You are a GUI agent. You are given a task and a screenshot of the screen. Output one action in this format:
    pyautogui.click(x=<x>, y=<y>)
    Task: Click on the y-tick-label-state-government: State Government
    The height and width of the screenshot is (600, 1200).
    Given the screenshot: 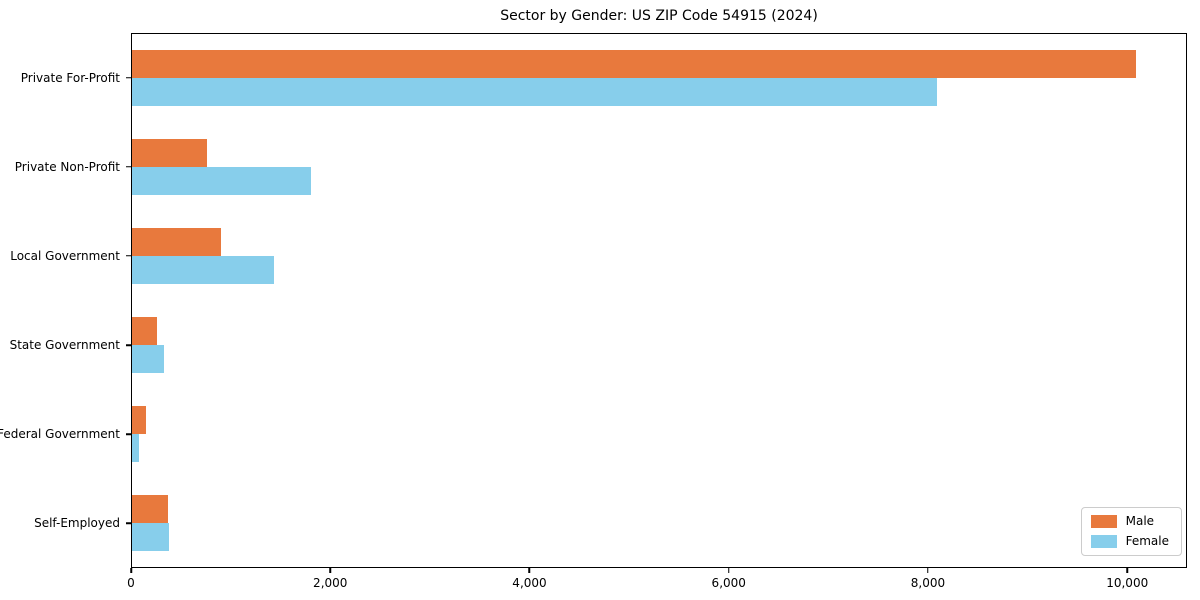 What is the action you would take?
    pyautogui.click(x=64, y=345)
    